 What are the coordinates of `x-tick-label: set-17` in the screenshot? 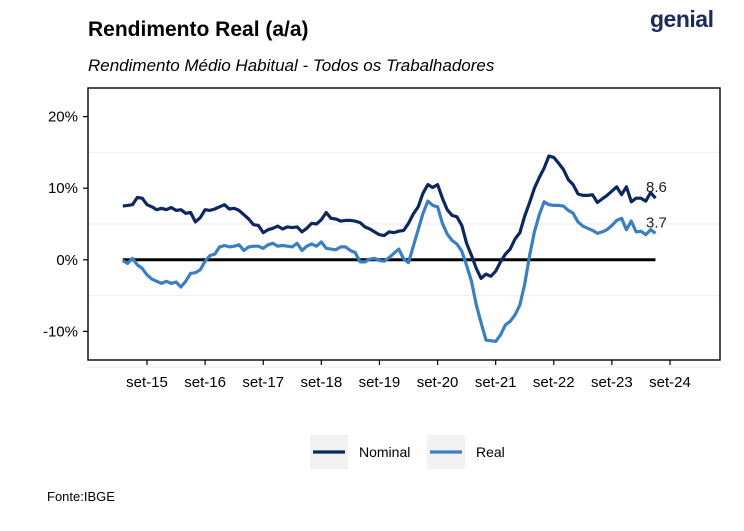 It's located at (263, 382).